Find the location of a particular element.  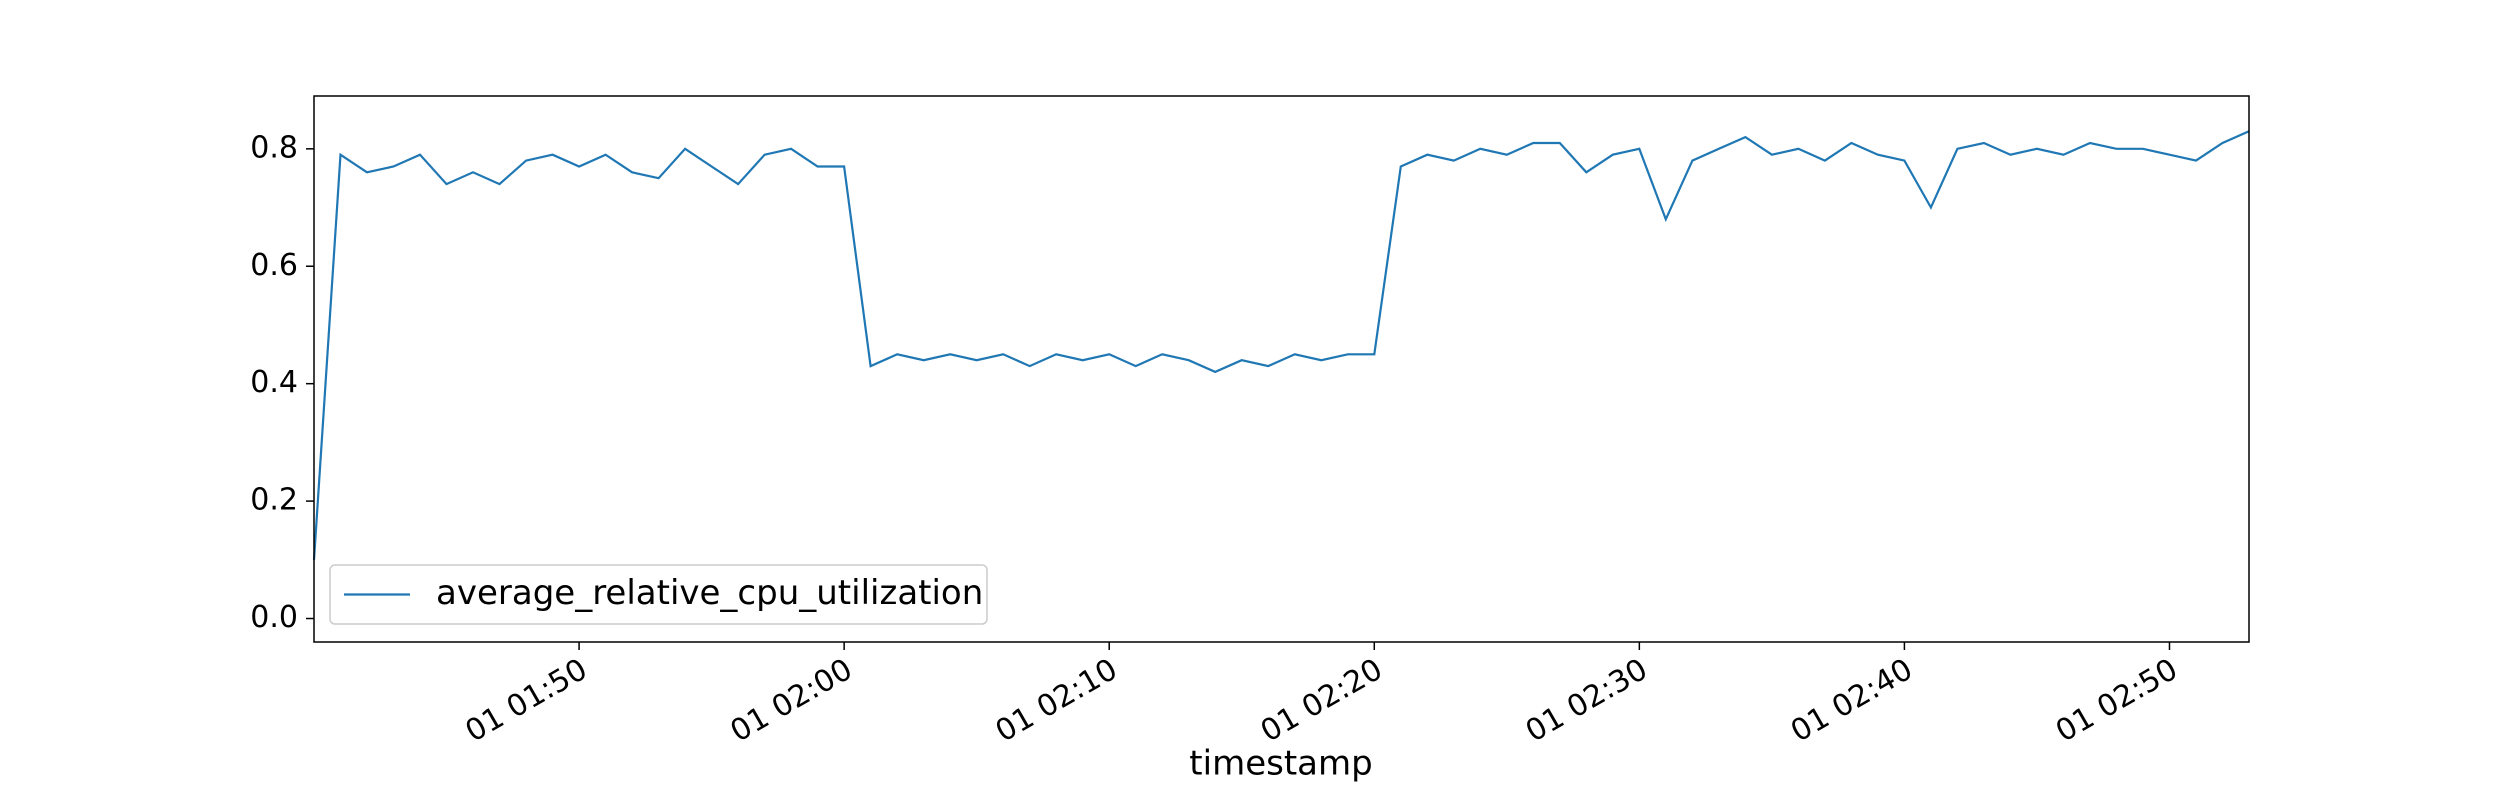

x-tick-label: 01 02:20 is located at coordinates (1322, 700).